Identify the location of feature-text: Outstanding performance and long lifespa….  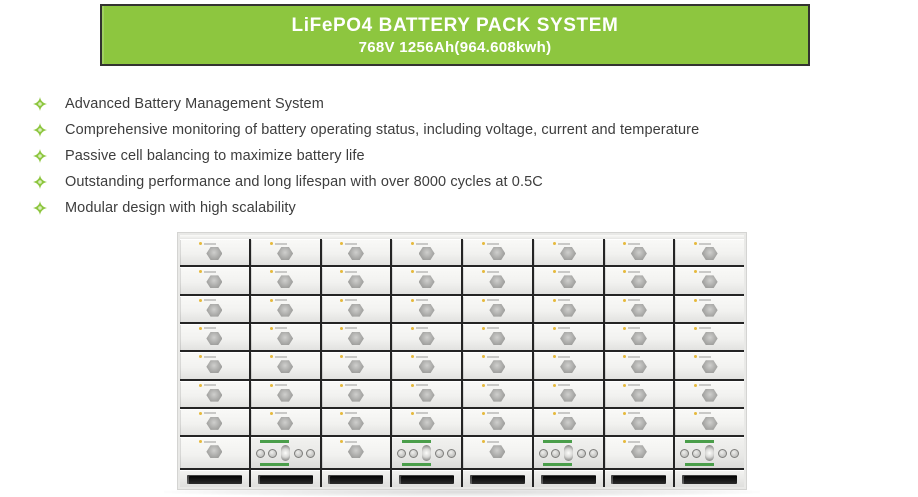
(304, 182).